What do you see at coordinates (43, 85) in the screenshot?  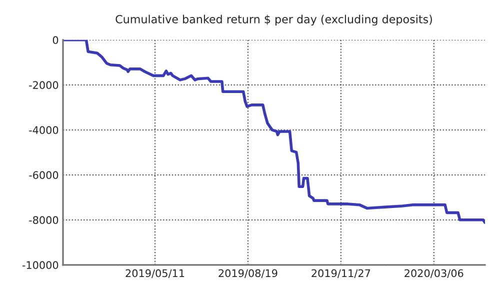 I see `y-tick-label: -2000` at bounding box center [43, 85].